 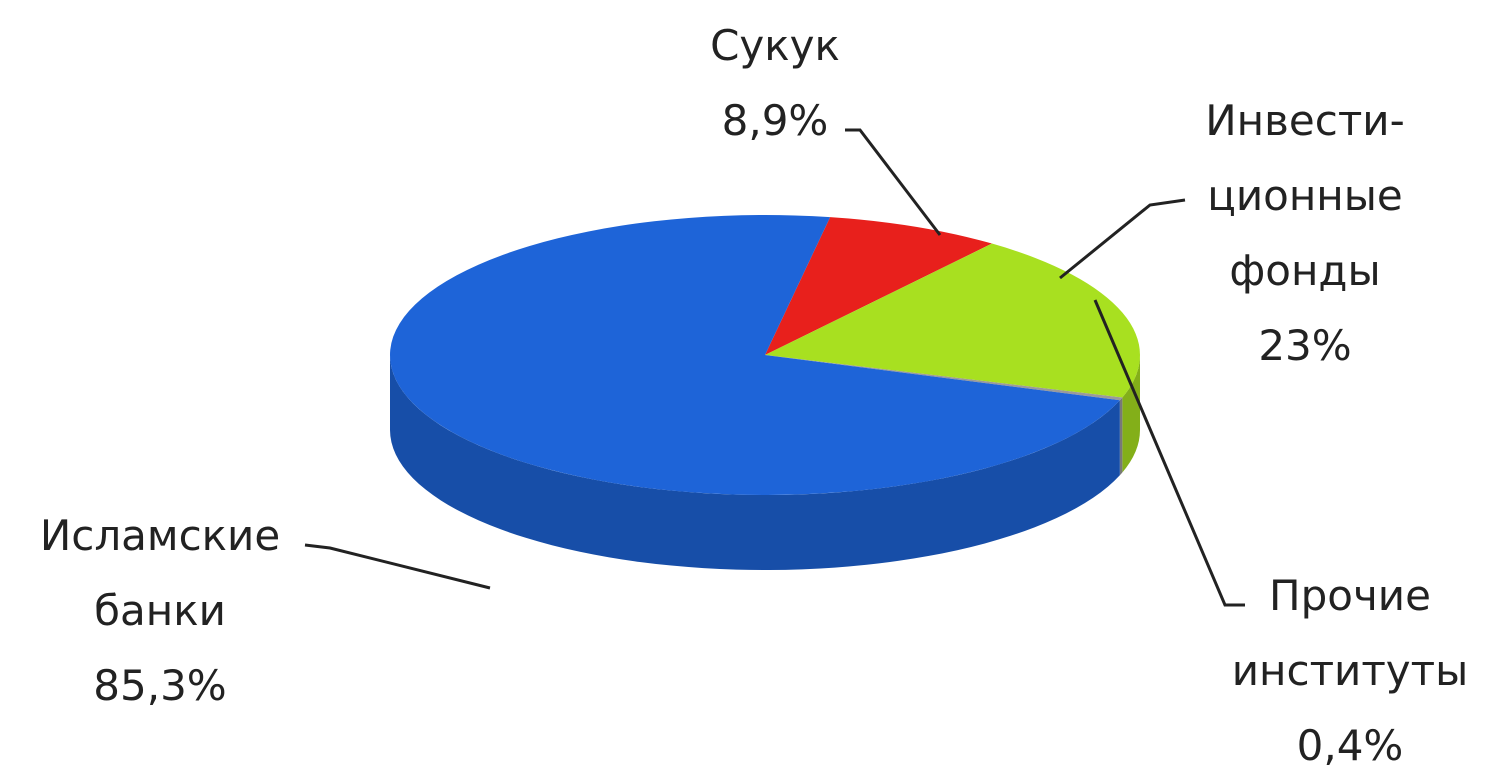 I want to click on pie-sides, so click(x=765, y=463).